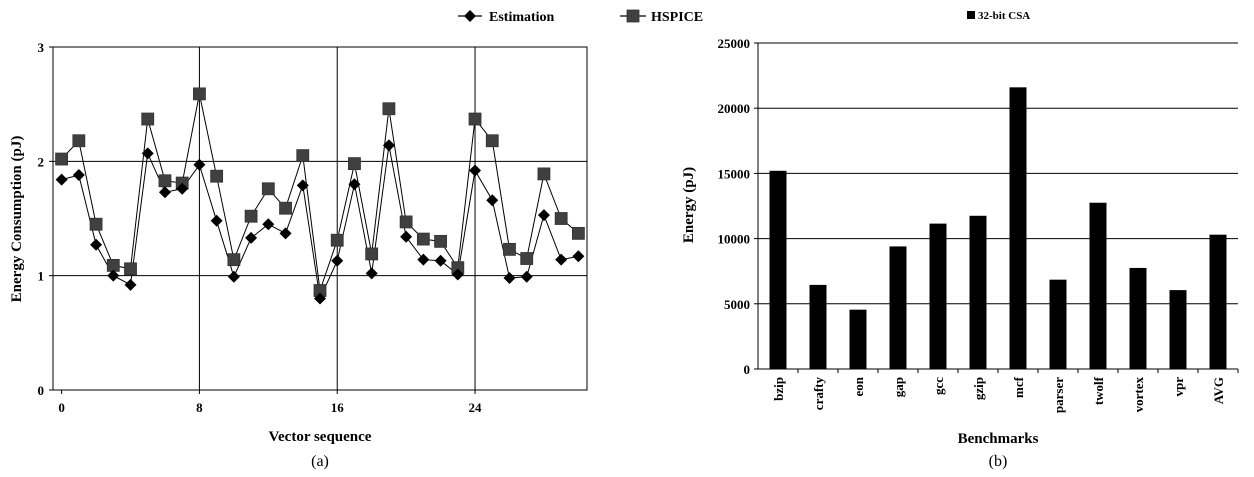 Image resolution: width=1254 pixels, height=477 pixels. What do you see at coordinates (270, 402) in the screenshot?
I see `line-chart-x-ticks: 0 8 16 24` at bounding box center [270, 402].